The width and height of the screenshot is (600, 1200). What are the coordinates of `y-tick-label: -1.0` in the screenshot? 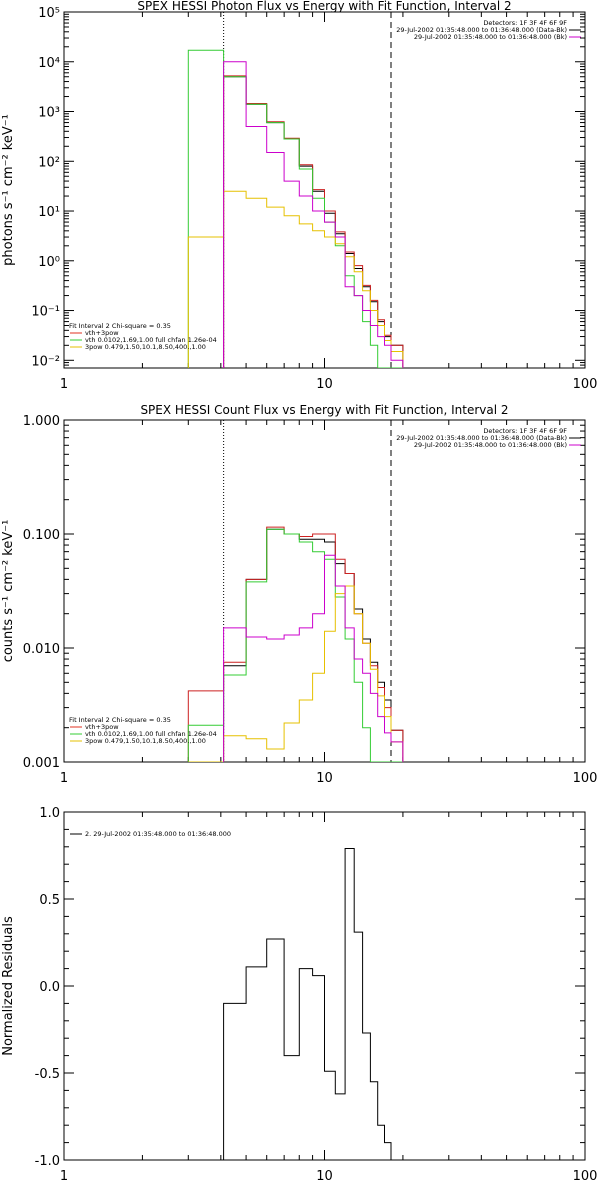 It's located at (47, 1161).